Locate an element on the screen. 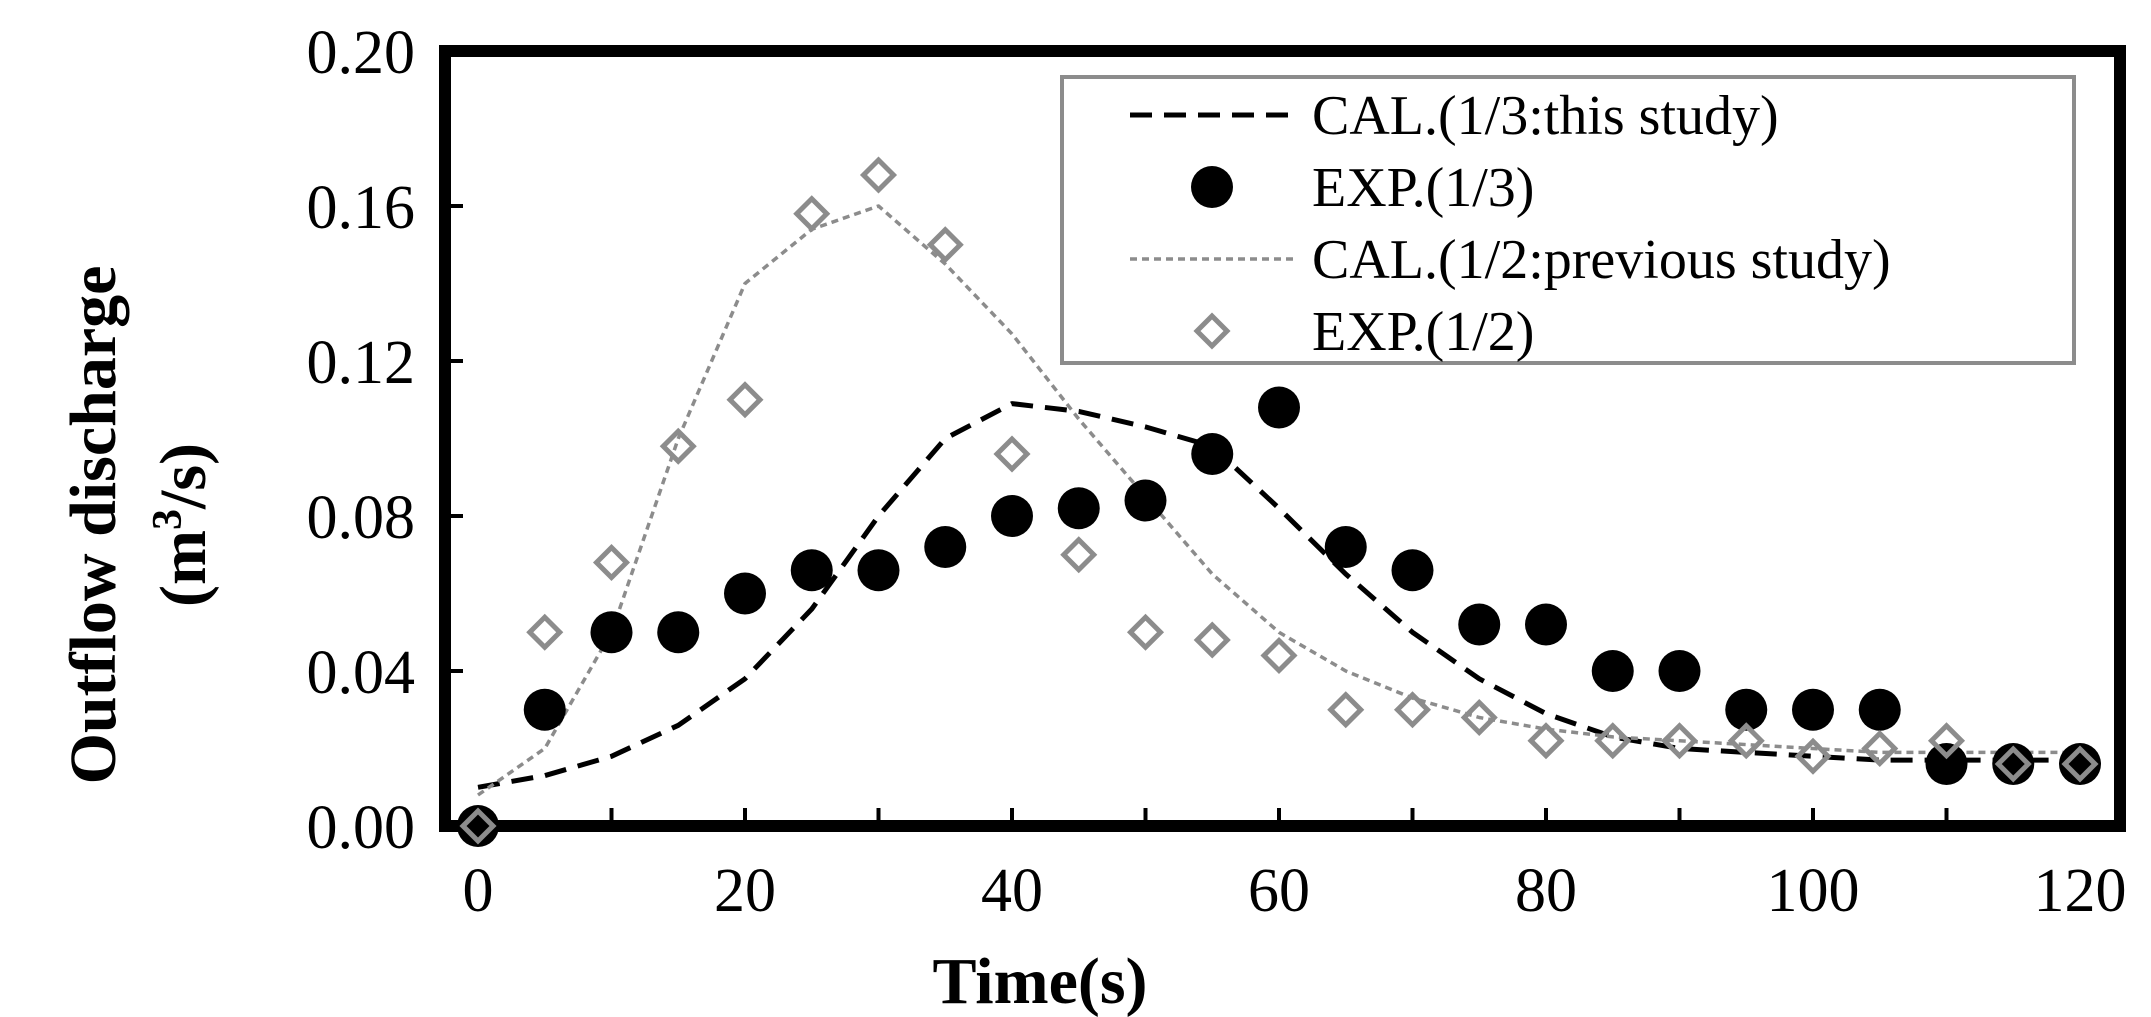 The width and height of the screenshot is (2151, 1017). y-tick-label: 0.04 is located at coordinates (361, 673).